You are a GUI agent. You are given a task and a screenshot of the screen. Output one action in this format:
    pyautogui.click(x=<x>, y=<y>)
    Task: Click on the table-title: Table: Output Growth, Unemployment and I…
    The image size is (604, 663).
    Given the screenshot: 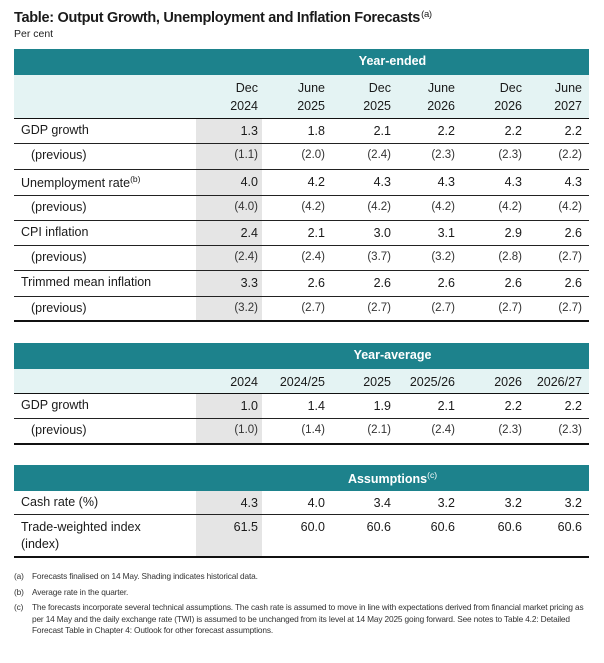 What is the action you would take?
    pyautogui.click(x=223, y=17)
    